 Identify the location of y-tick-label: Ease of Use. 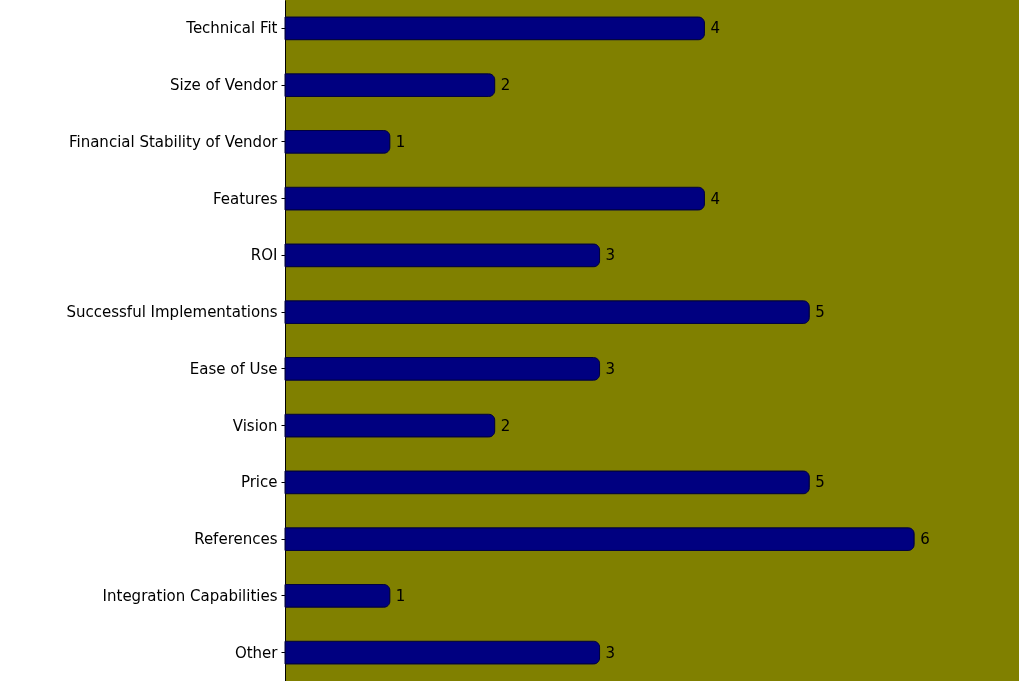
(233, 368).